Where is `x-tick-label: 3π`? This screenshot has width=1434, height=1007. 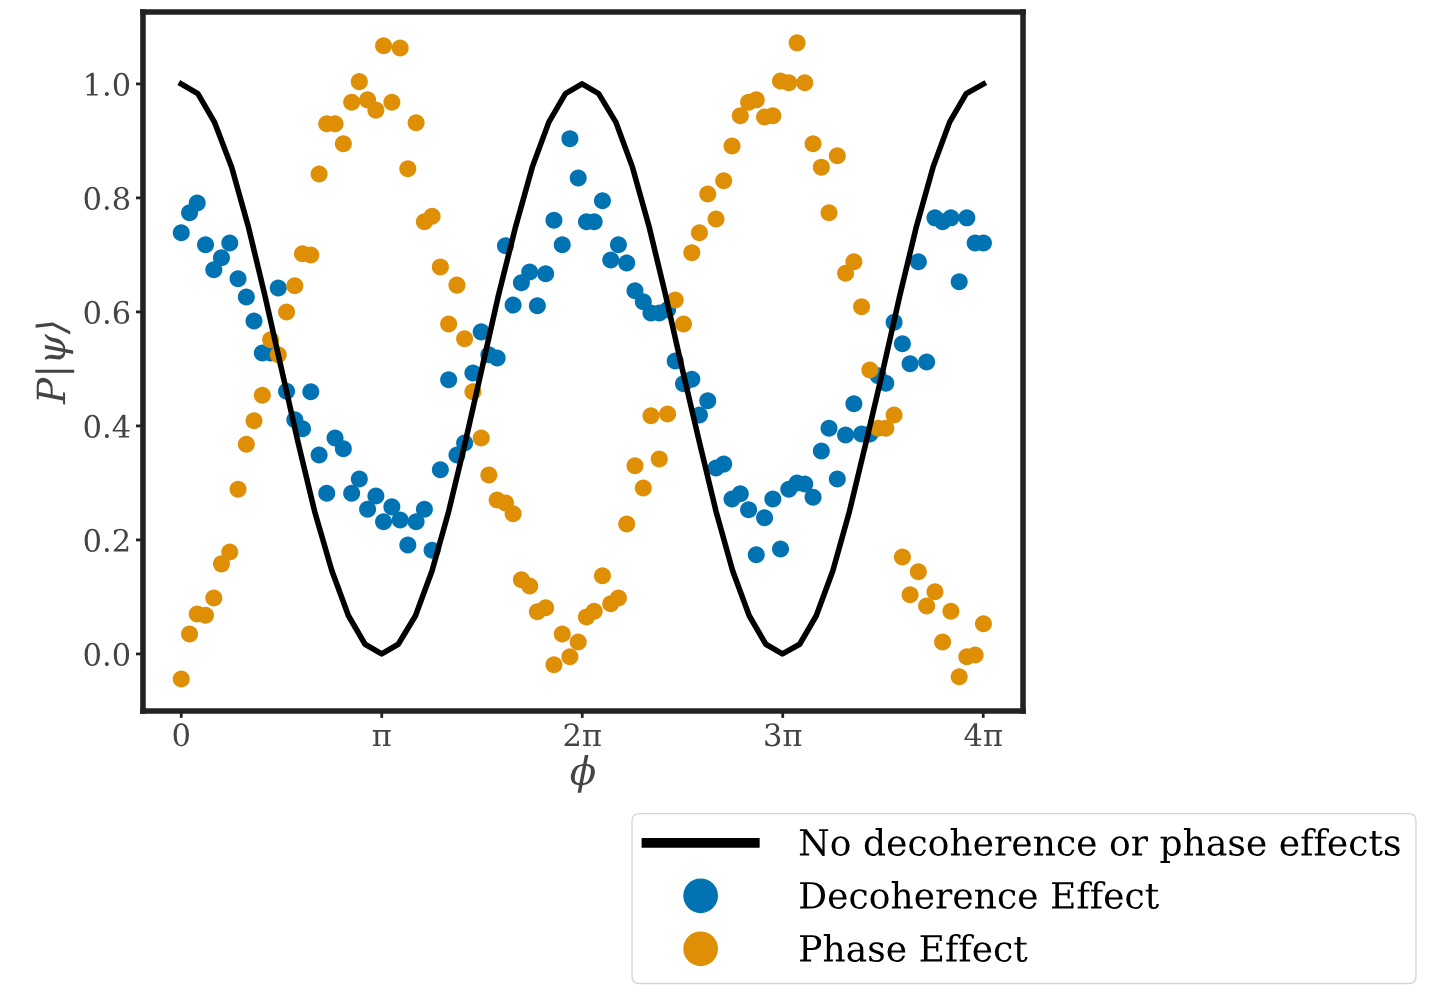 x-tick-label: 3π is located at coordinates (783, 735).